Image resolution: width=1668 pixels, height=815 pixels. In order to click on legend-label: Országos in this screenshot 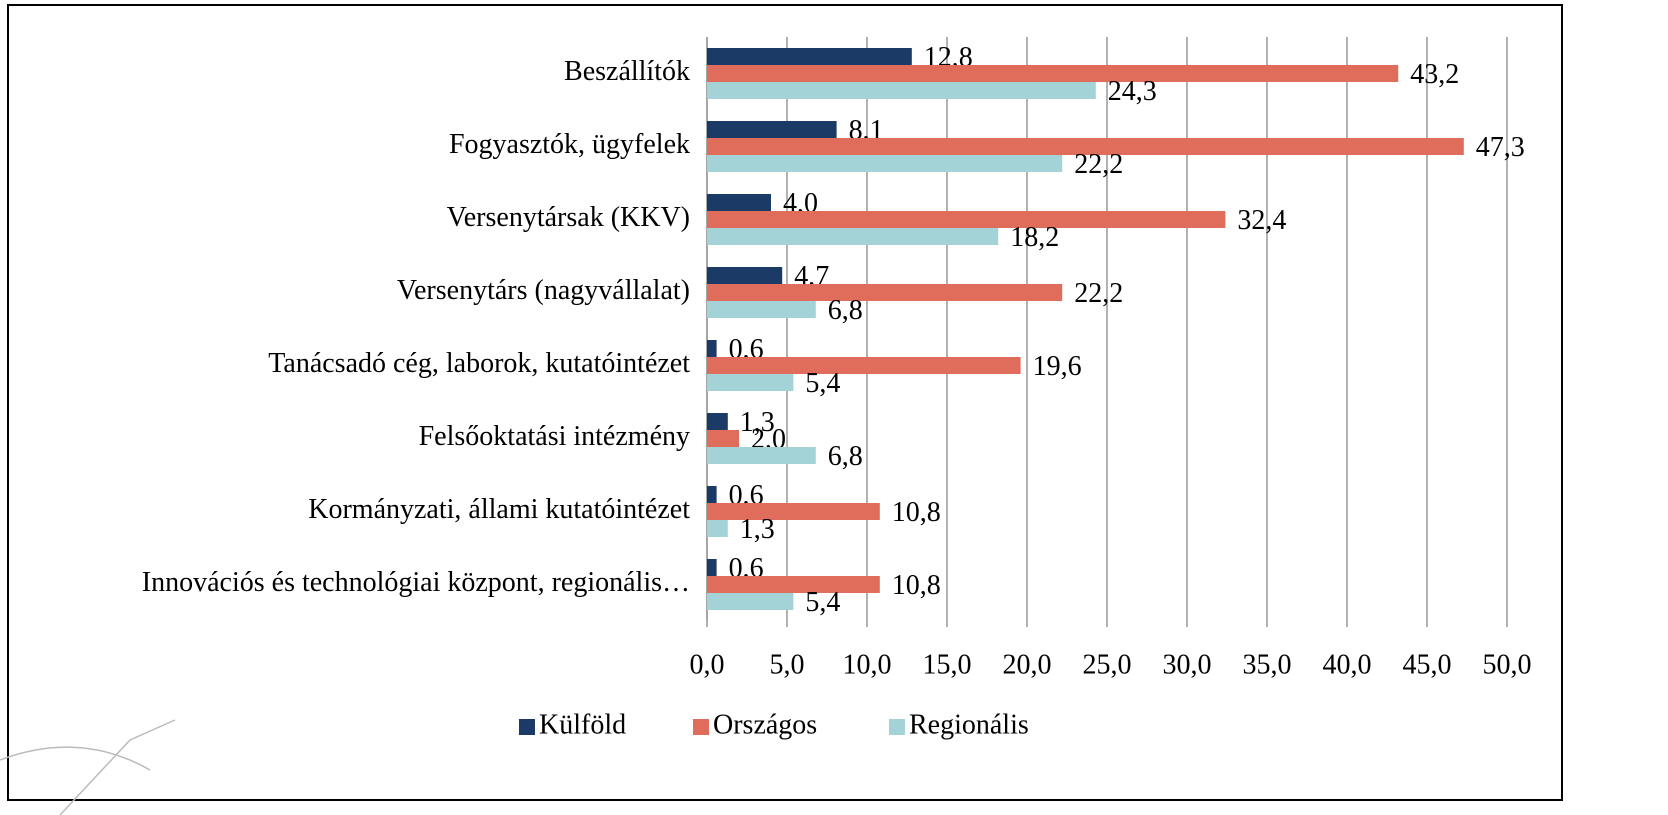, I will do `click(765, 724)`.